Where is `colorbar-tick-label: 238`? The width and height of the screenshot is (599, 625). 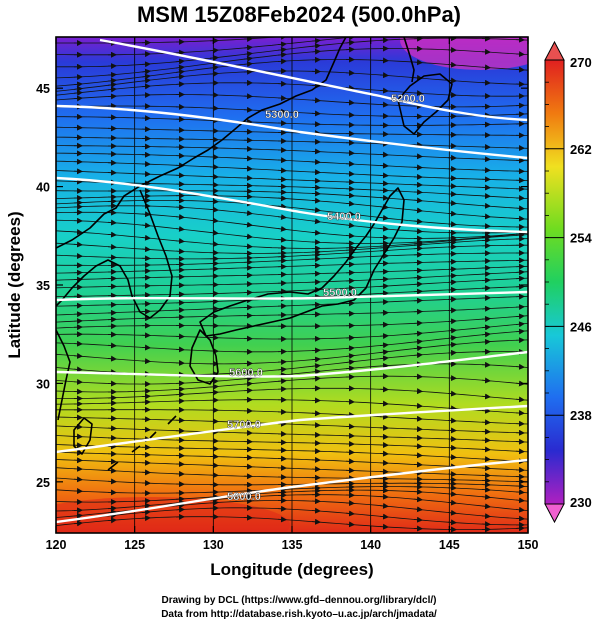 colorbar-tick-label: 238 is located at coordinates (581, 415).